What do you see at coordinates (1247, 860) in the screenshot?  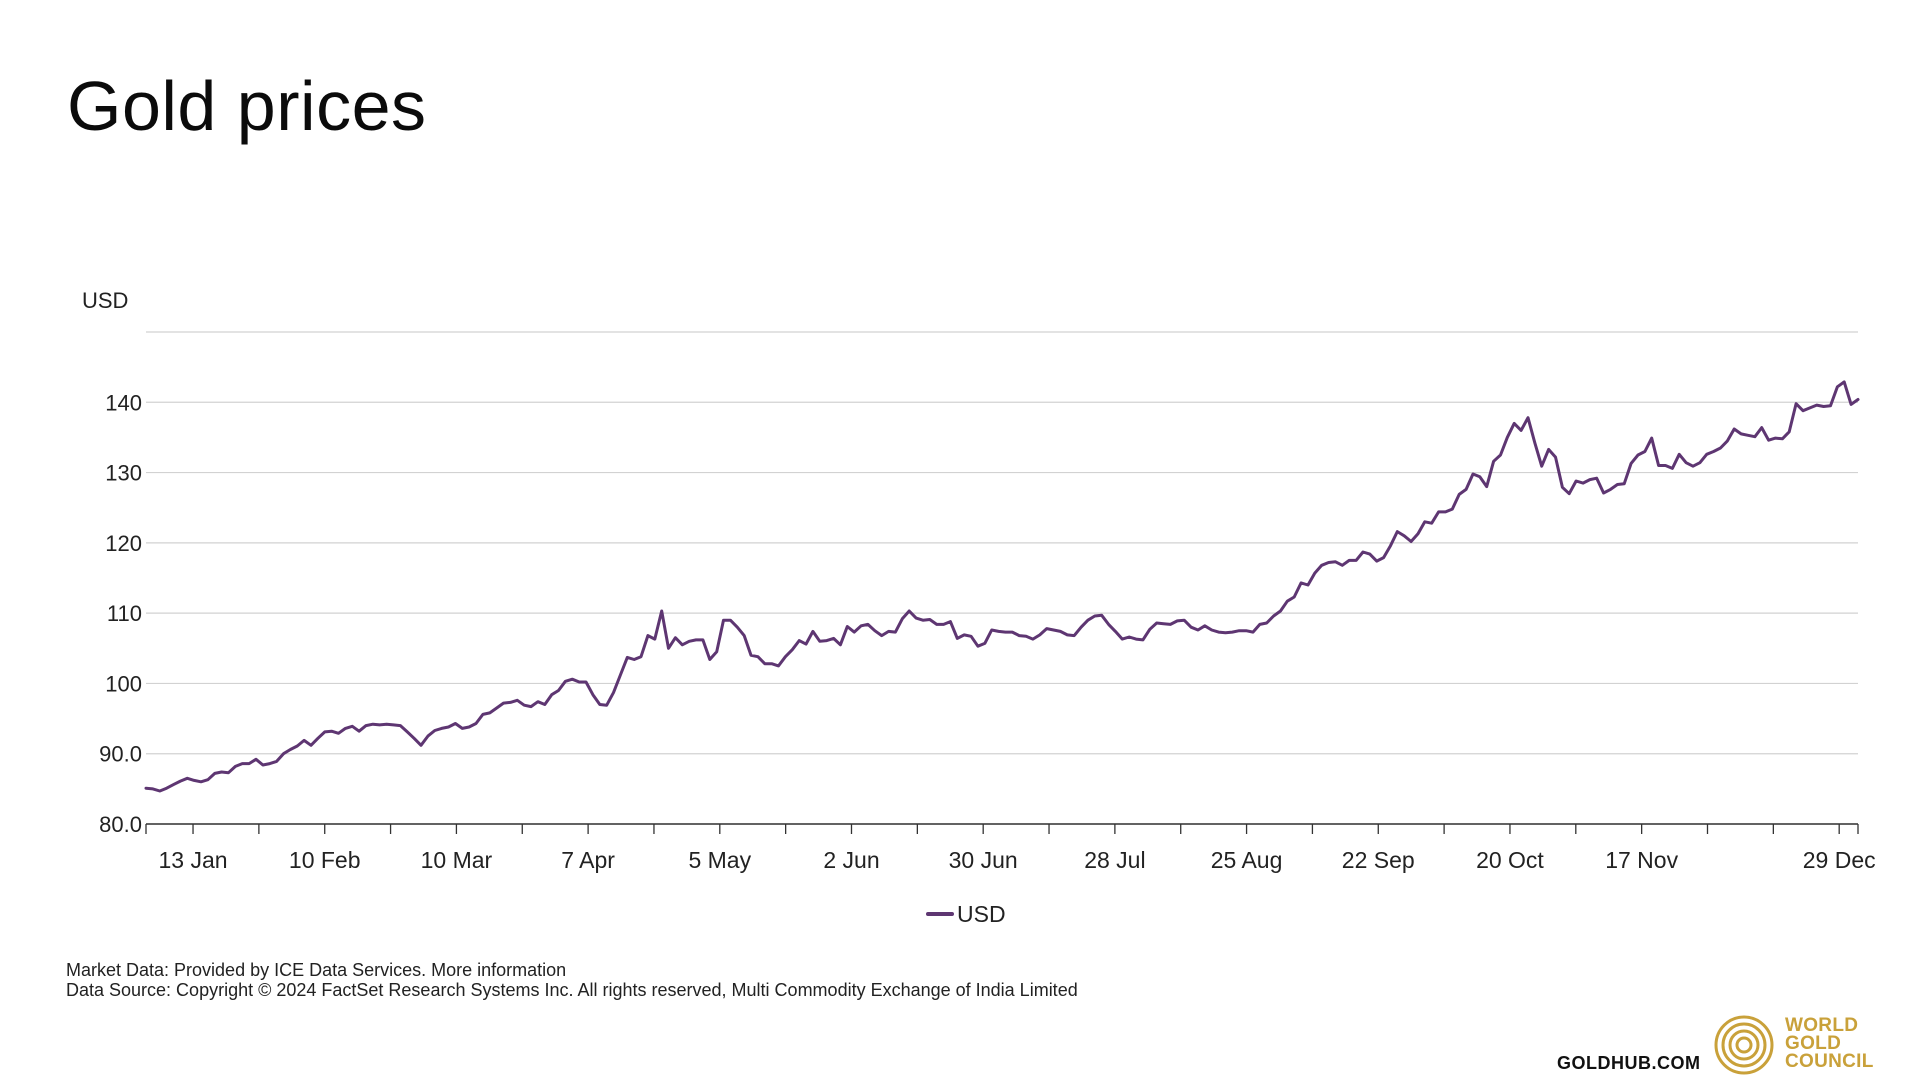 I see `x-tick-label: 25 Aug` at bounding box center [1247, 860].